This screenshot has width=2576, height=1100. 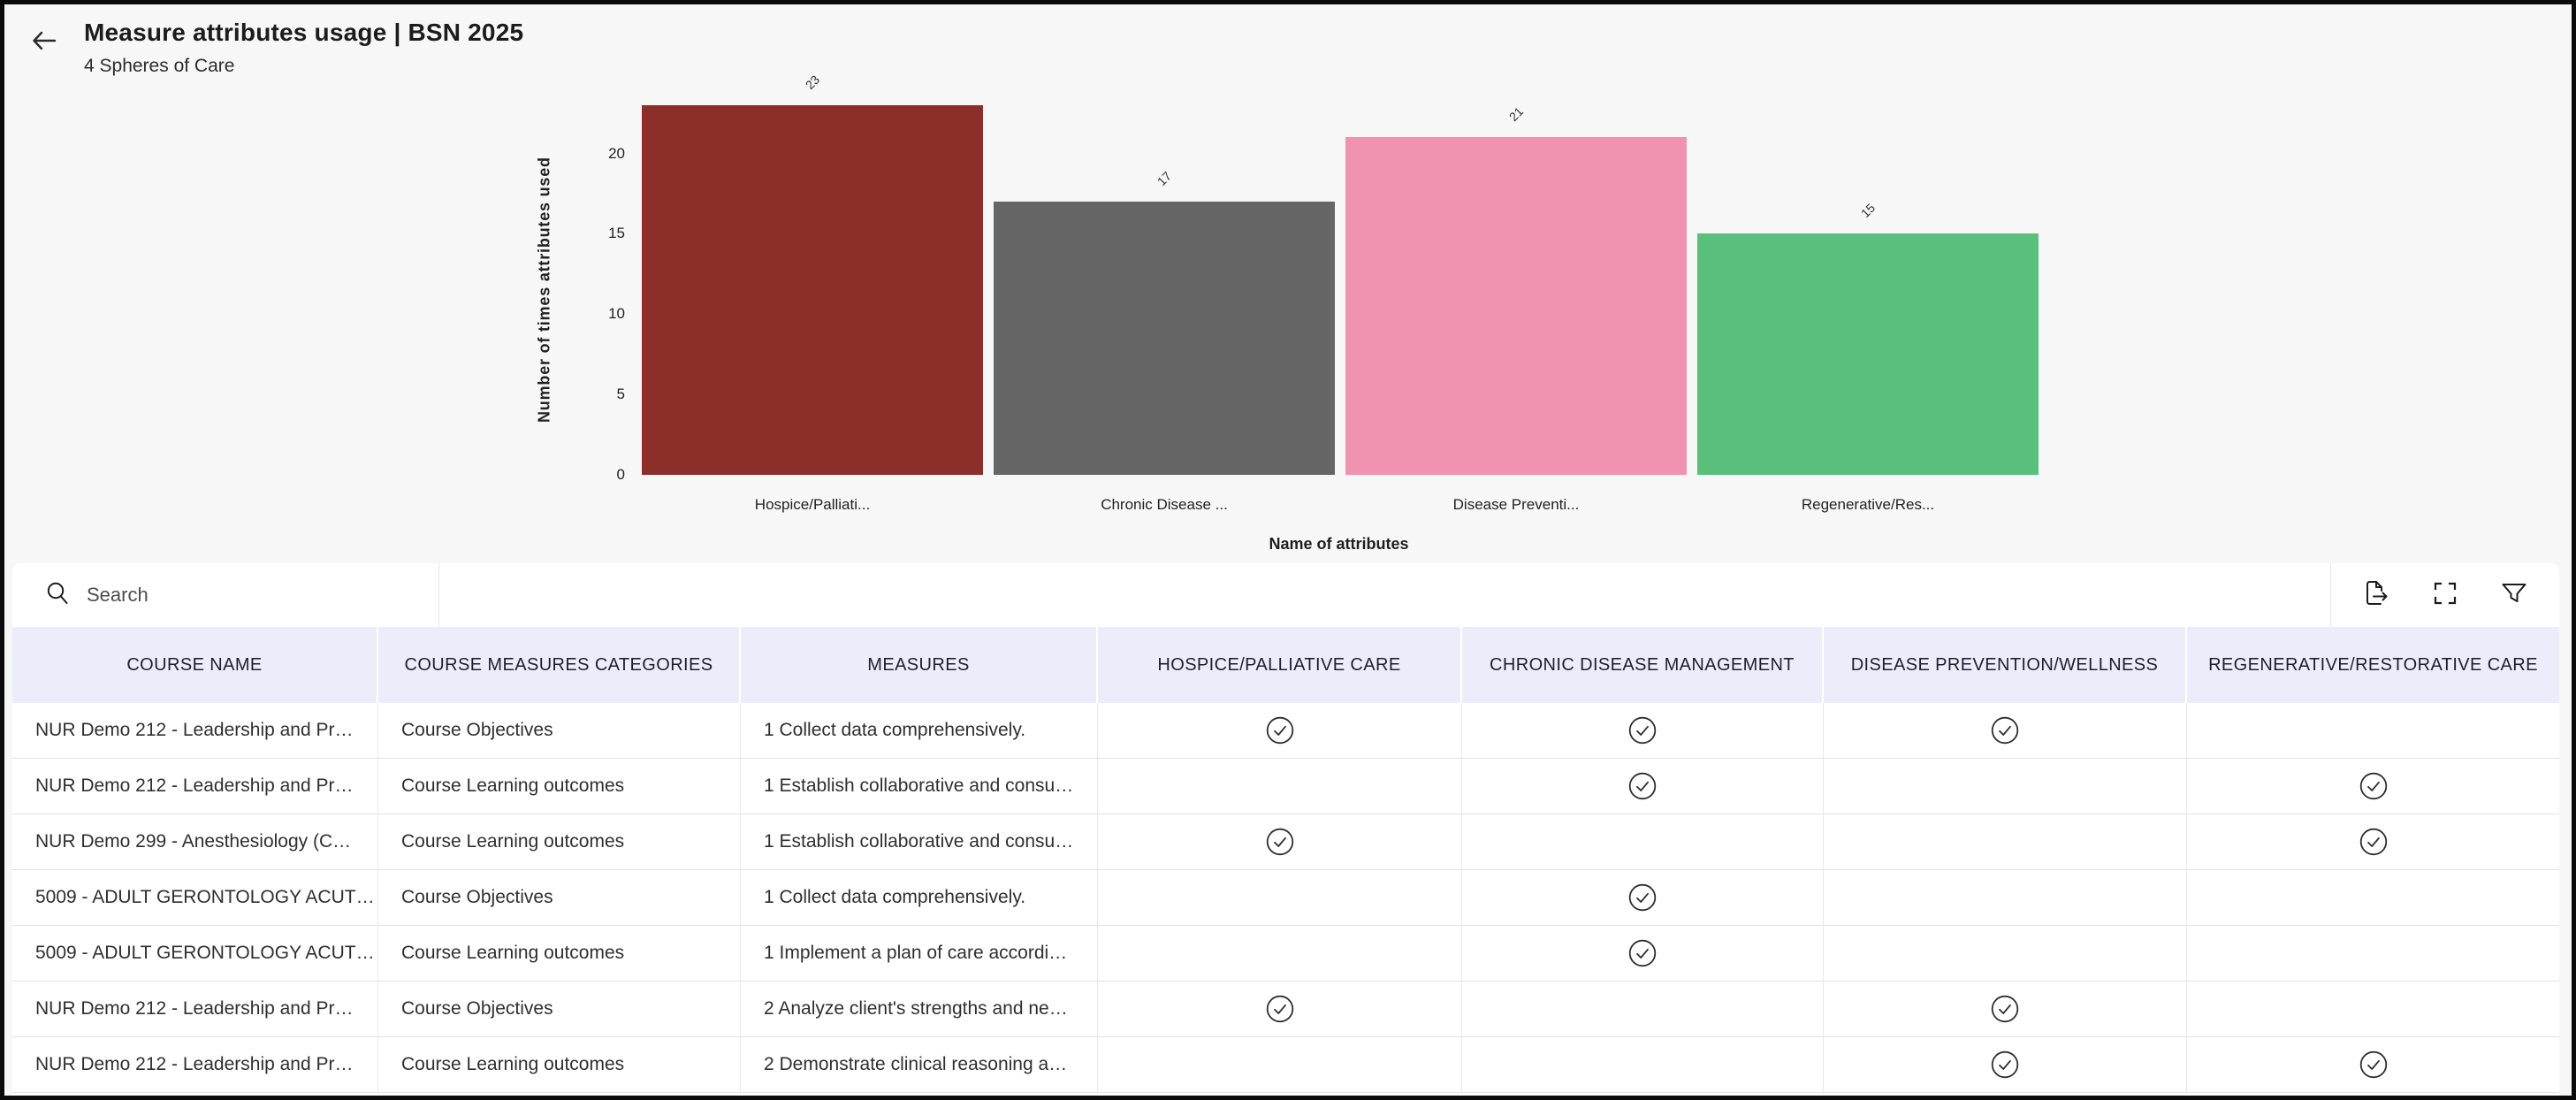 I want to click on filter-button, so click(x=2514, y=595).